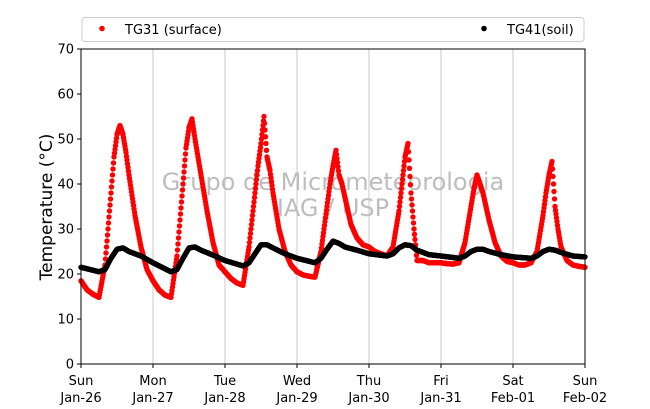 This screenshot has width=650, height=409. I want to click on x-tick-weekday: Wed, so click(297, 381).